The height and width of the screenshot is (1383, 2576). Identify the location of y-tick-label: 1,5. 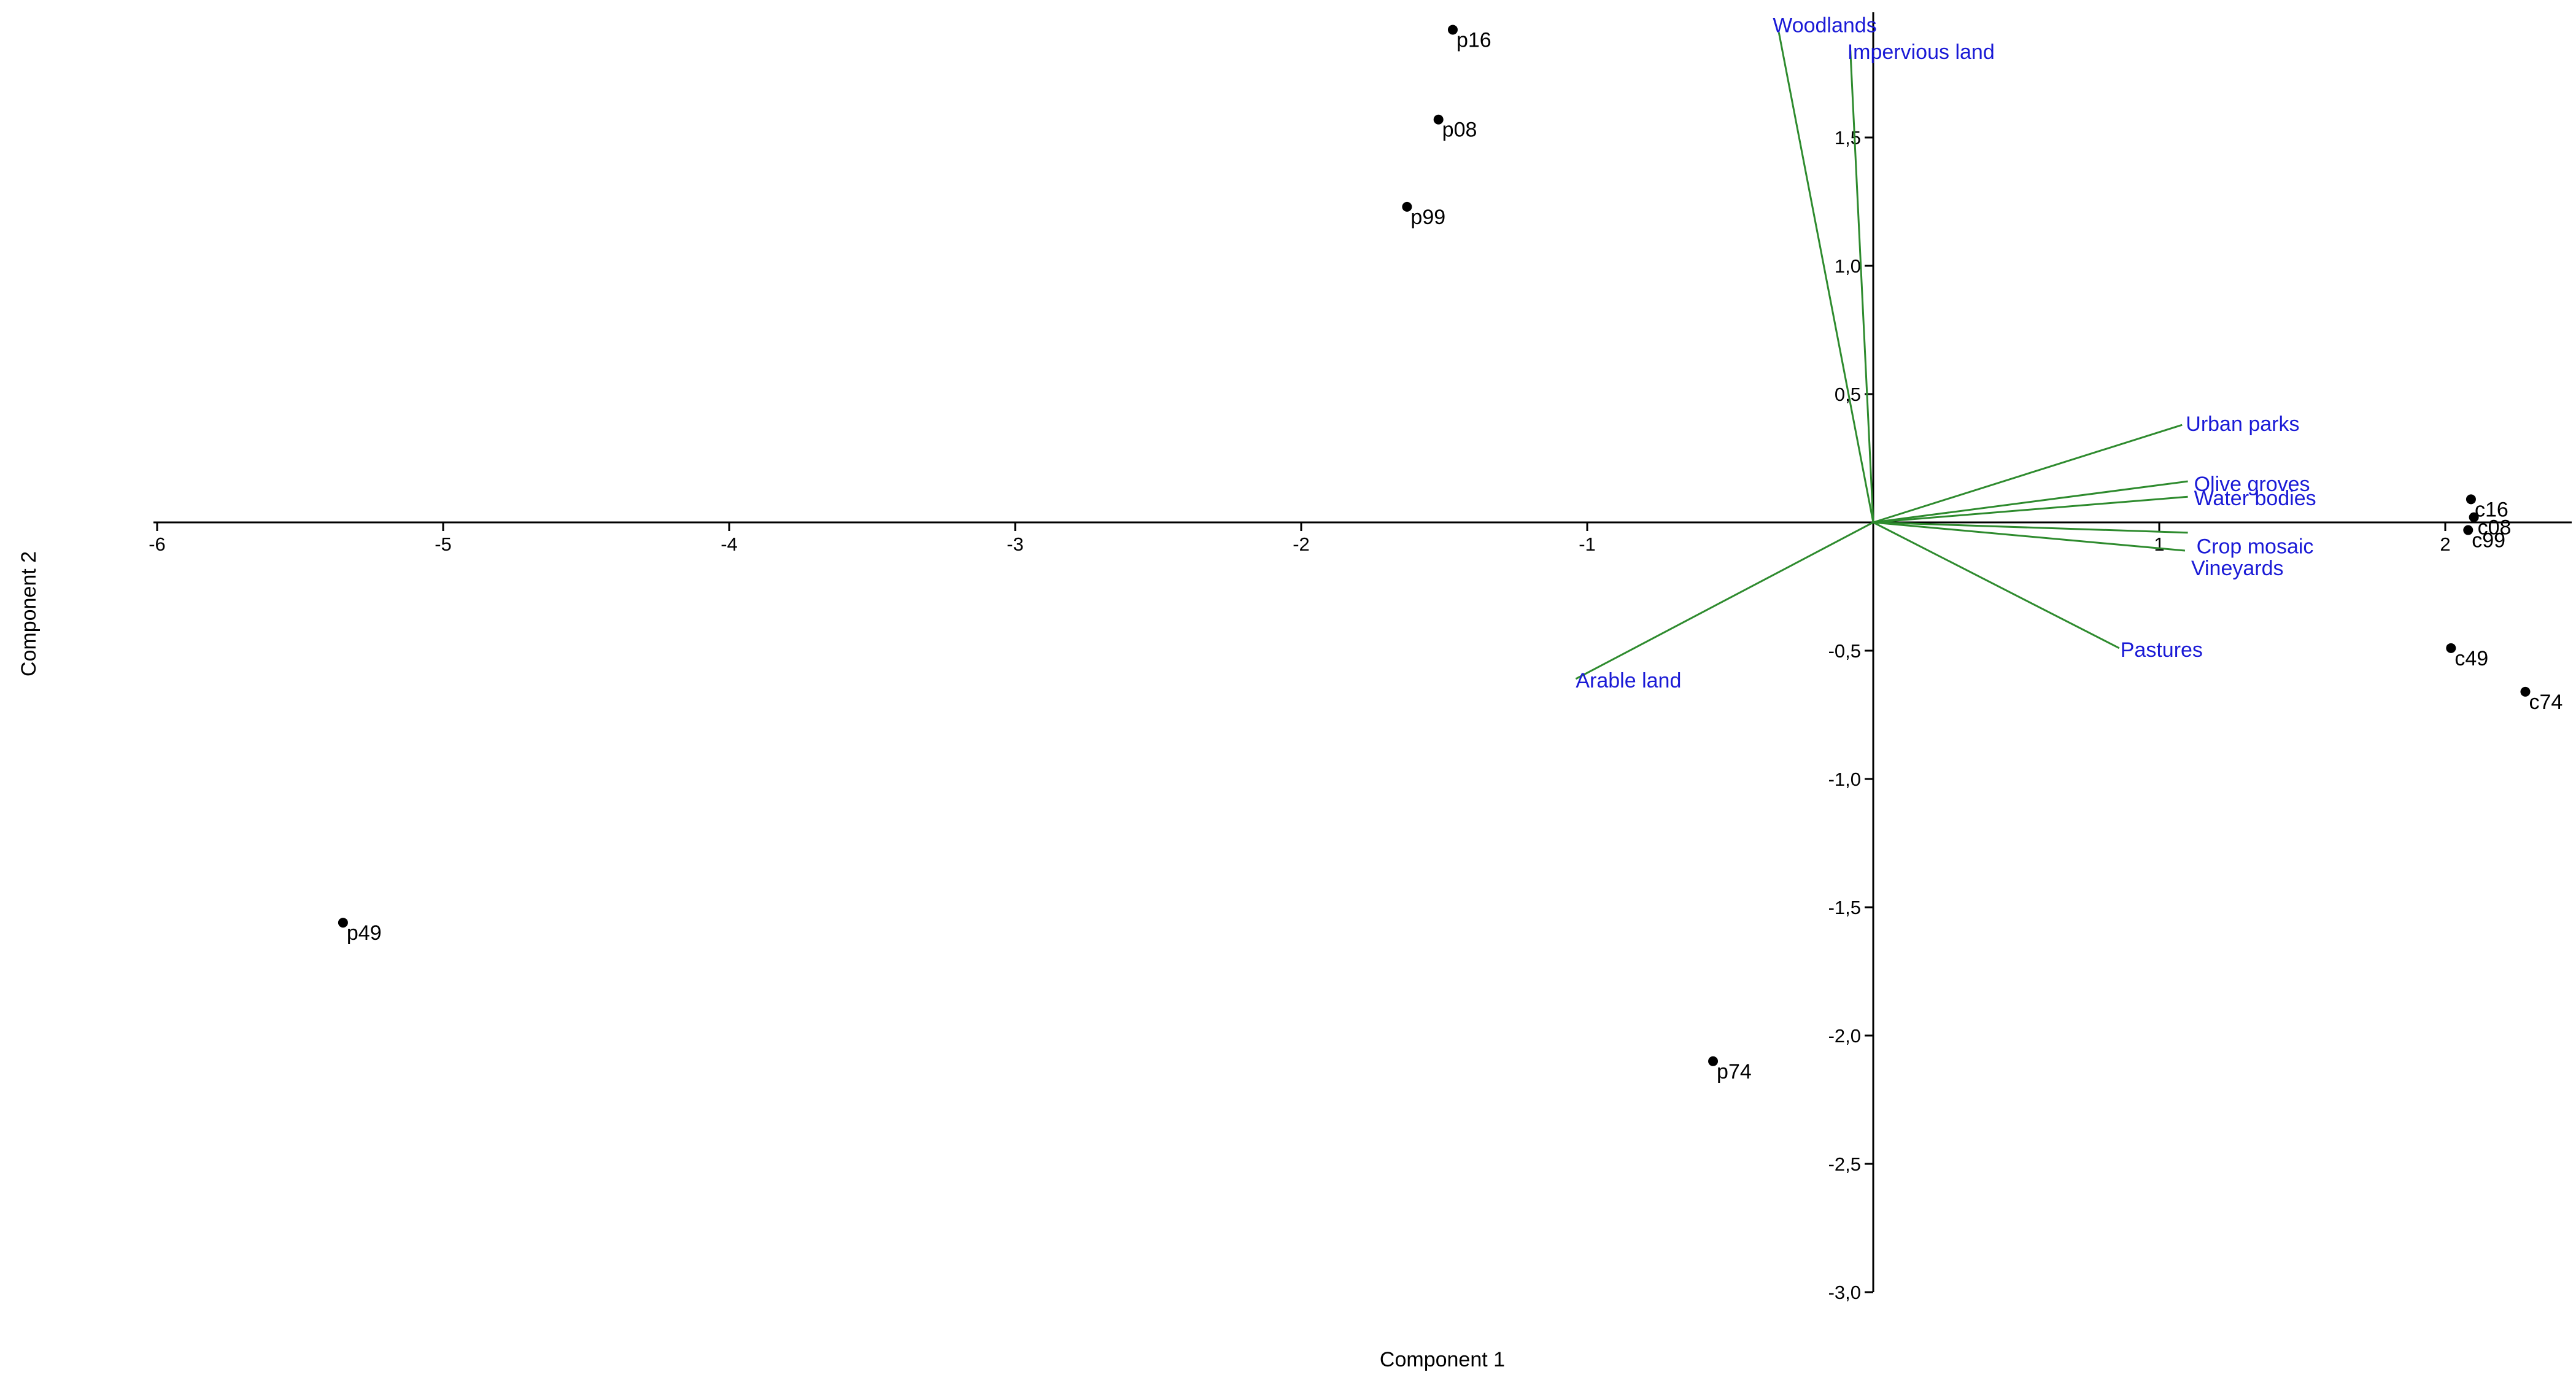
(1848, 138).